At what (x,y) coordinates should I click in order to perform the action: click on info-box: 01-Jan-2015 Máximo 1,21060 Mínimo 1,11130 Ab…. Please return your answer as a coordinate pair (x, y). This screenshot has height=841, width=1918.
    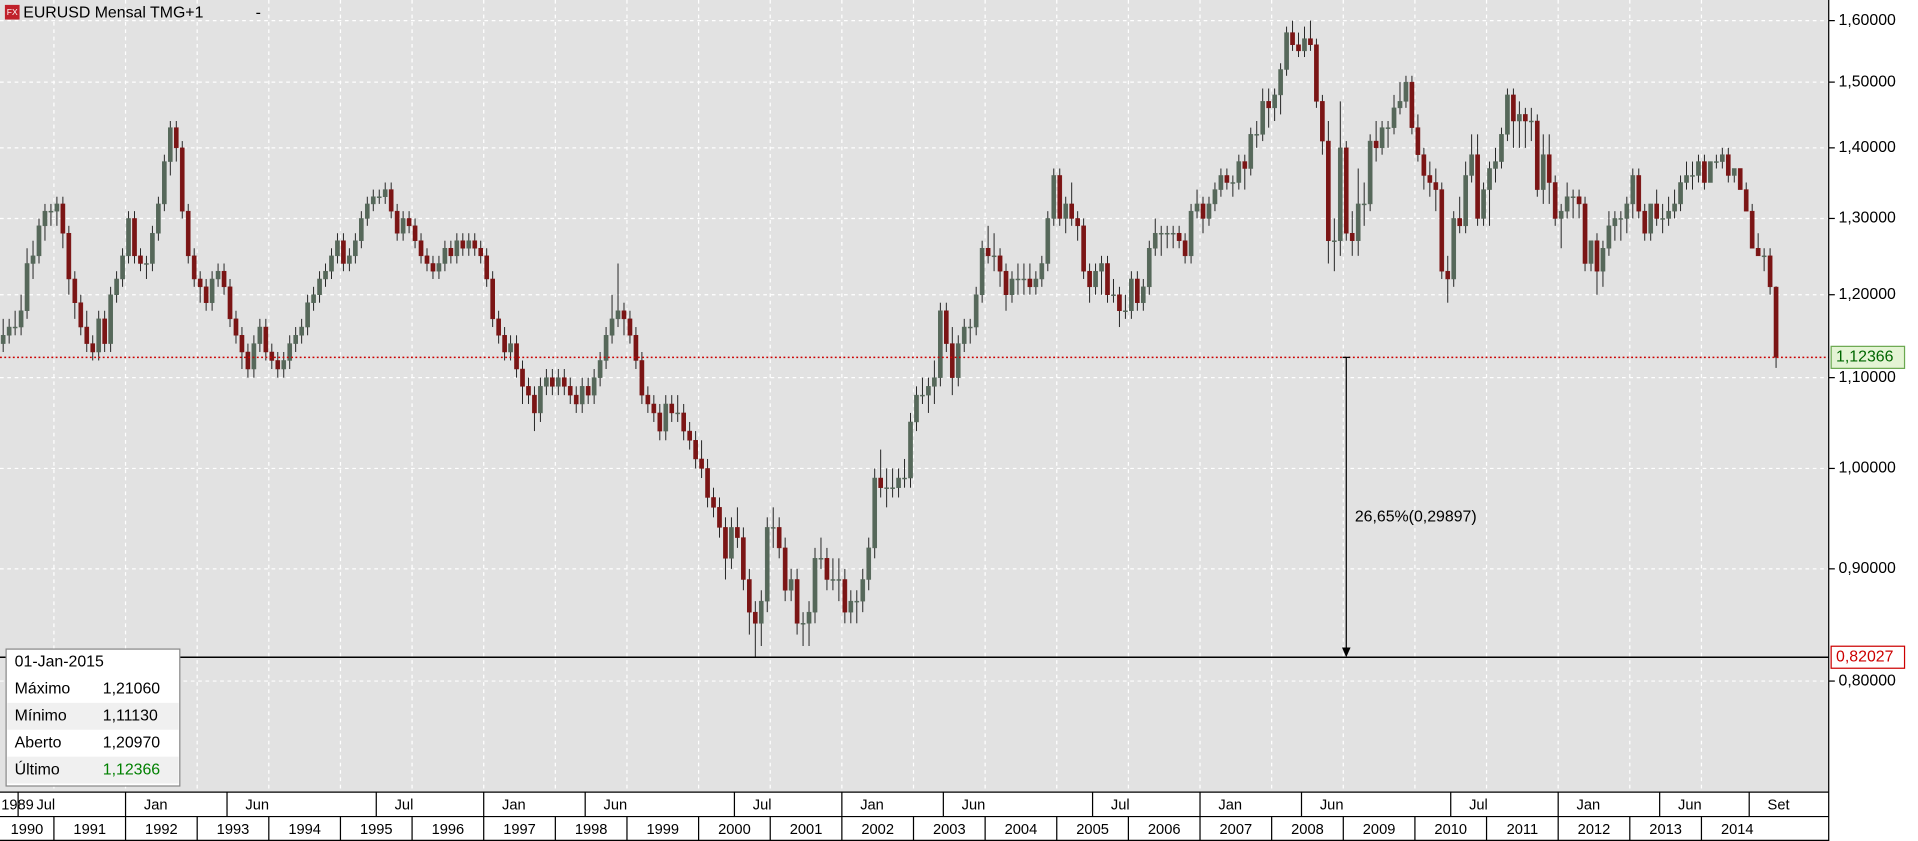
    Looking at the image, I should click on (93, 717).